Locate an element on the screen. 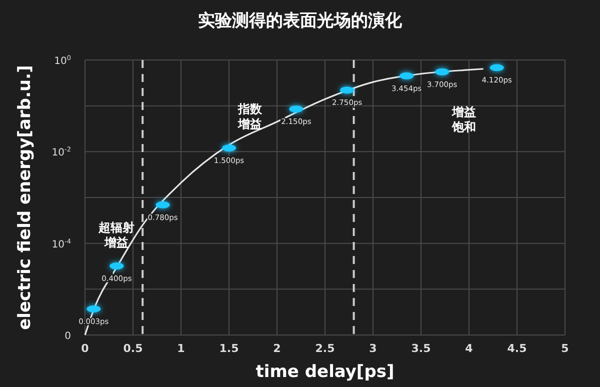 This screenshot has height=387, width=600. x-tick-label: 3 is located at coordinates (373, 348).